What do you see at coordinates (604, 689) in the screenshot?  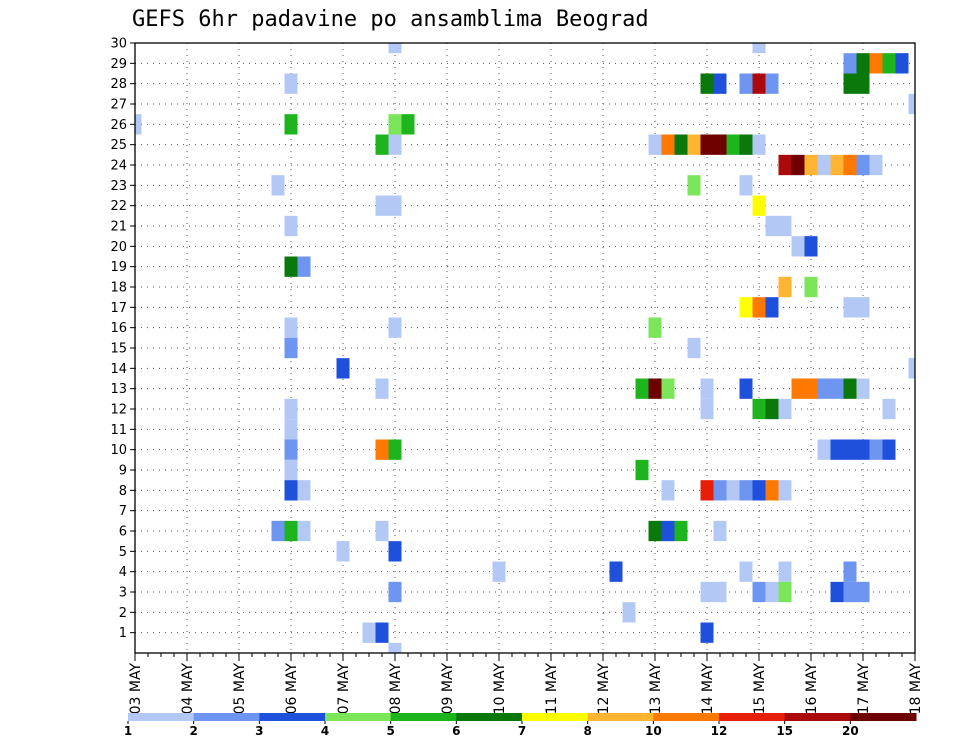 I see `x-tick-label: 12 MAY` at bounding box center [604, 689].